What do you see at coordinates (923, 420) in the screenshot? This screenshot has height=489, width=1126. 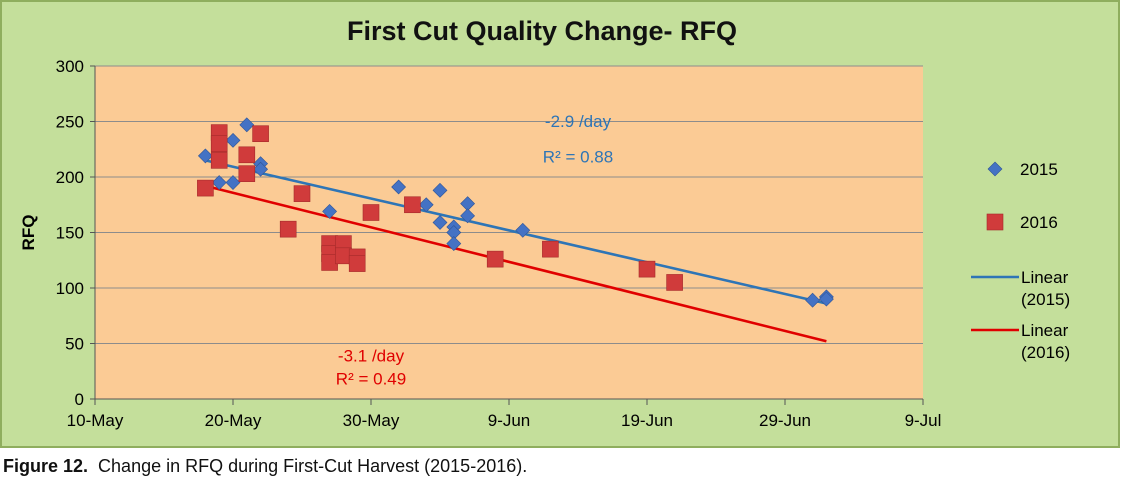 I see `x-tick-label: 9-Jul` at bounding box center [923, 420].